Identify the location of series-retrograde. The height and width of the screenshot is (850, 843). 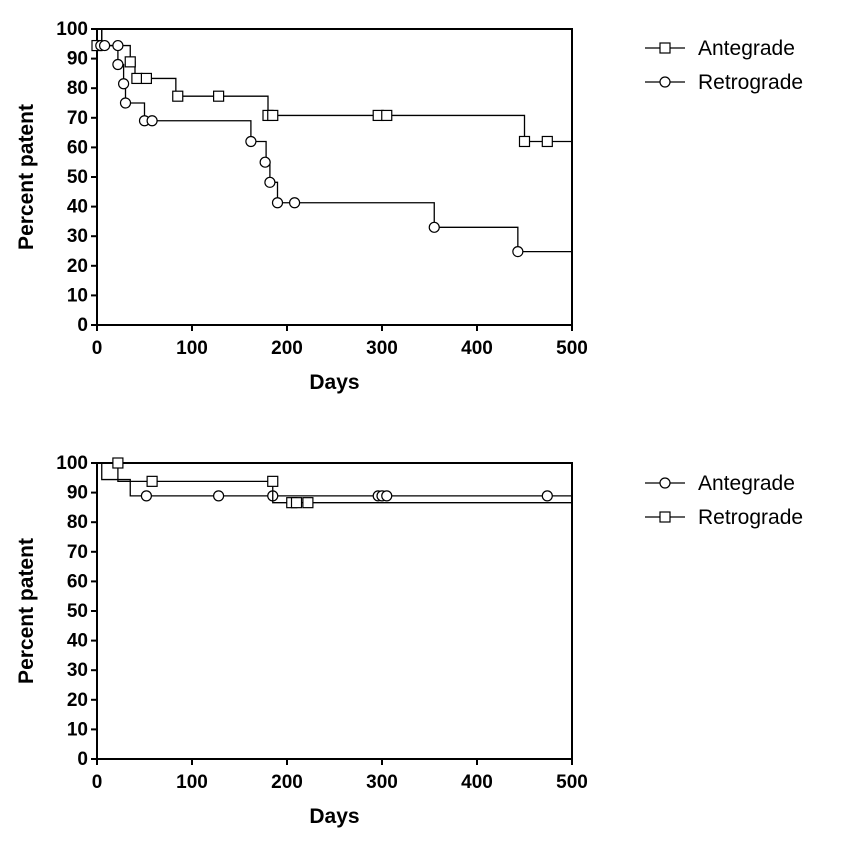
(334, 483).